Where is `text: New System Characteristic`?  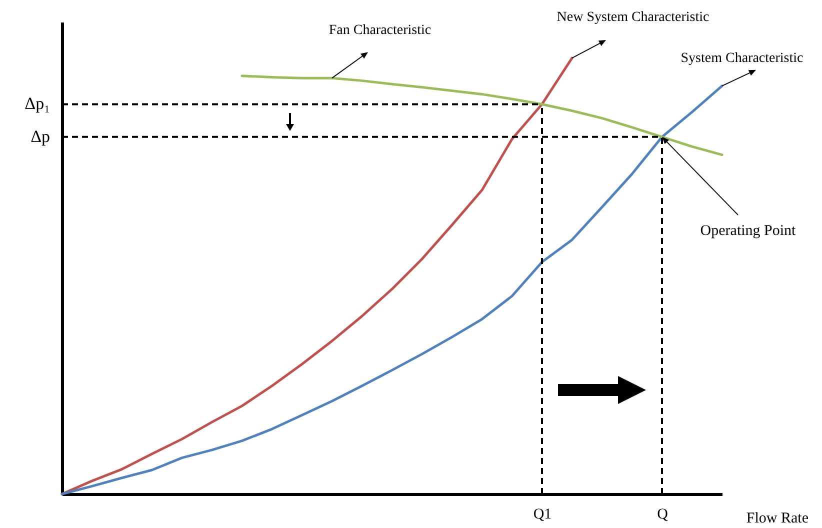
text: New System Characteristic is located at coordinates (633, 18).